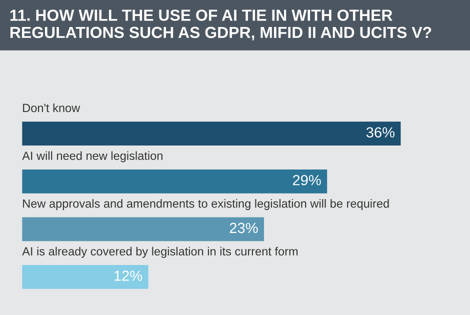 The height and width of the screenshot is (315, 470). What do you see at coordinates (51, 107) in the screenshot?
I see `y-tick-label: Don't know` at bounding box center [51, 107].